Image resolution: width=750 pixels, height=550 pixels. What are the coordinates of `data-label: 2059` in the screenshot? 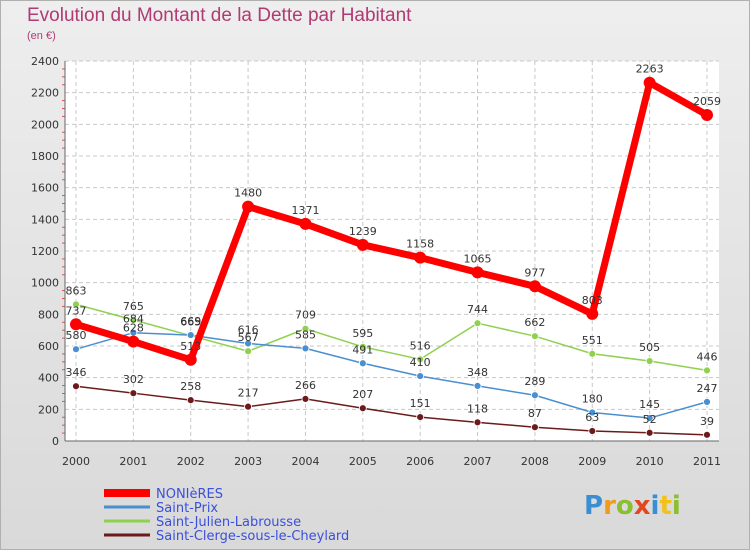 It's located at (707, 101).